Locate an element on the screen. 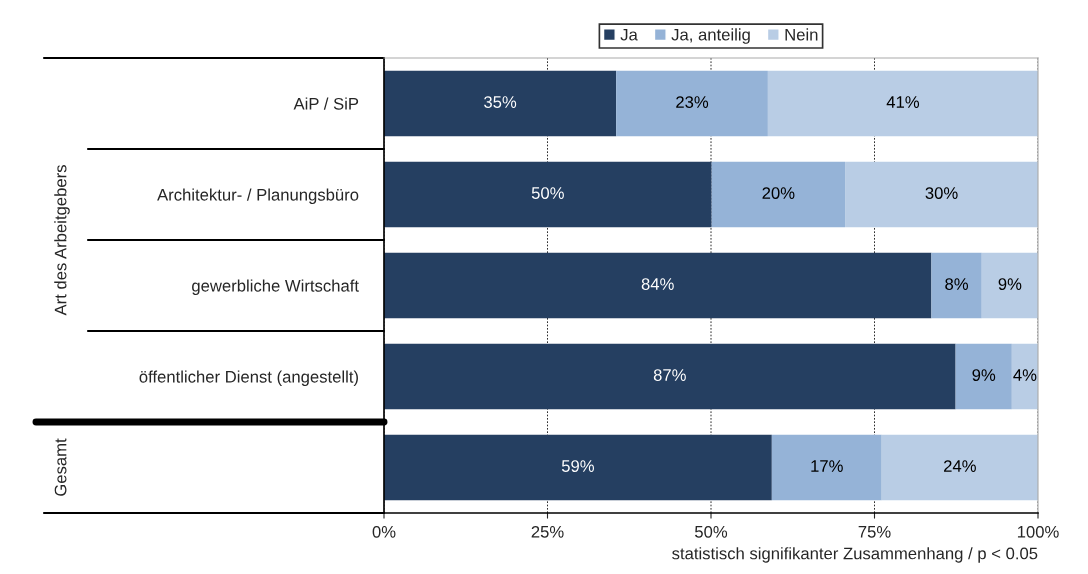  data-label: 87% is located at coordinates (669, 375).